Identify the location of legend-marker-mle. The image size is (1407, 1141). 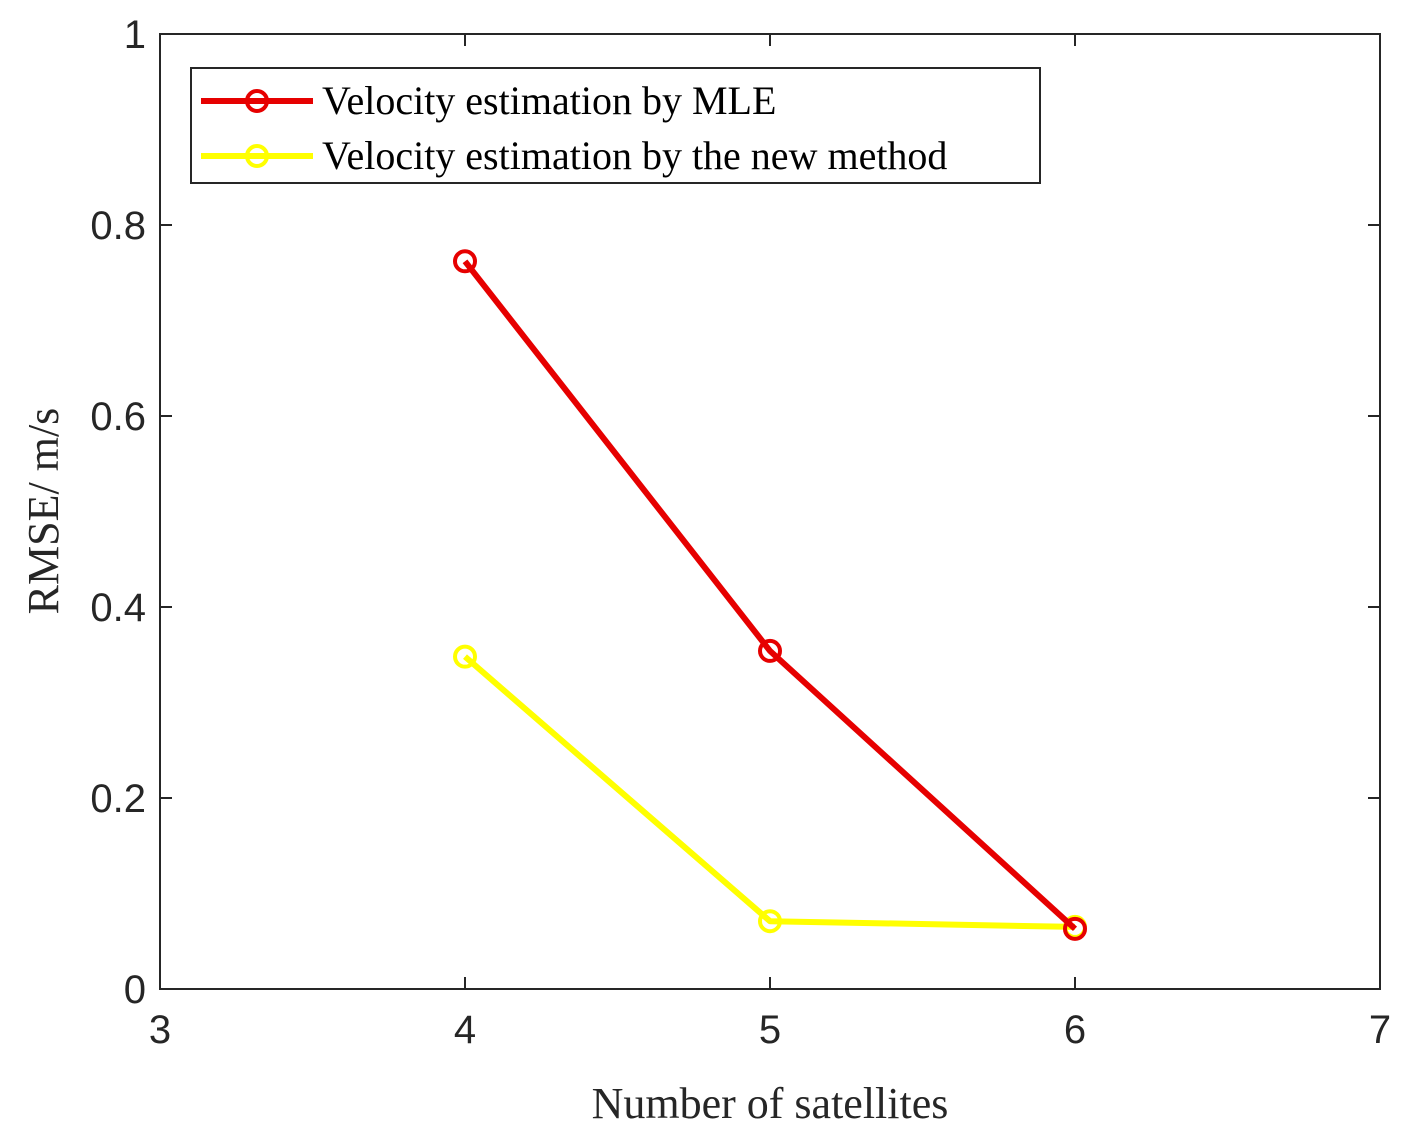
(257, 101).